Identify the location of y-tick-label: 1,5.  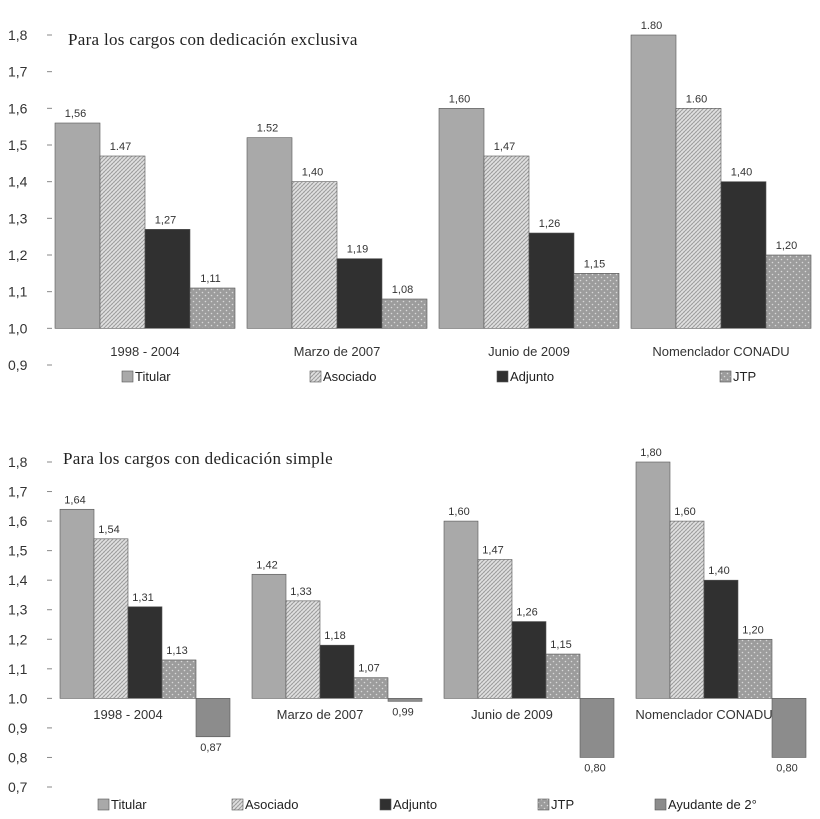
(18, 551).